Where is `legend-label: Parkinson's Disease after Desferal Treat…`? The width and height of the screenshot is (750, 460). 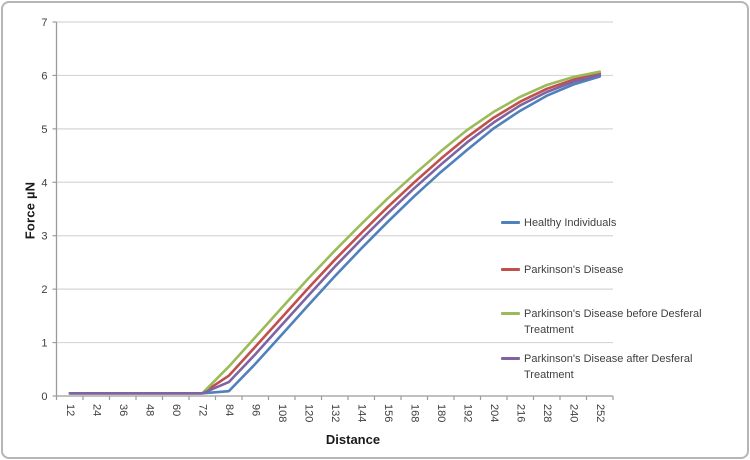
legend-label: Parkinson's Disease after Desferal Treat… is located at coordinates (608, 367).